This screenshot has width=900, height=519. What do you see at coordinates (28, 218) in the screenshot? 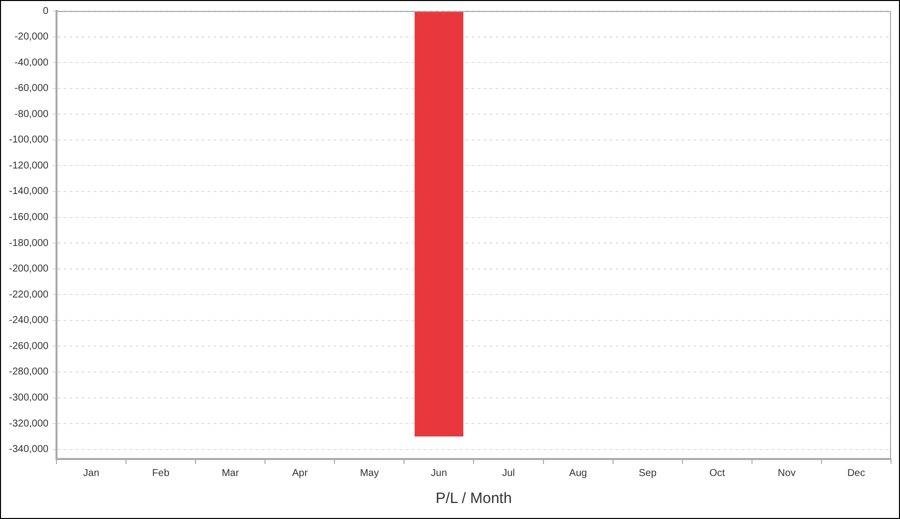
I see `y-tick-label: -160,000` at bounding box center [28, 218].